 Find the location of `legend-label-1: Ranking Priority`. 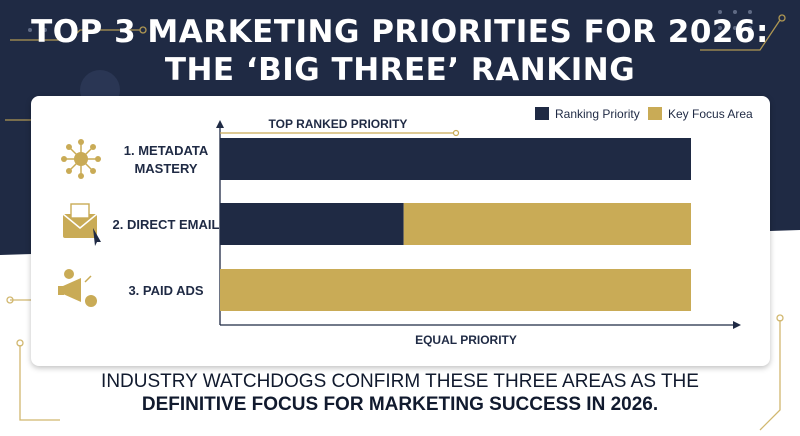

legend-label-1: Ranking Priority is located at coordinates (597, 114).